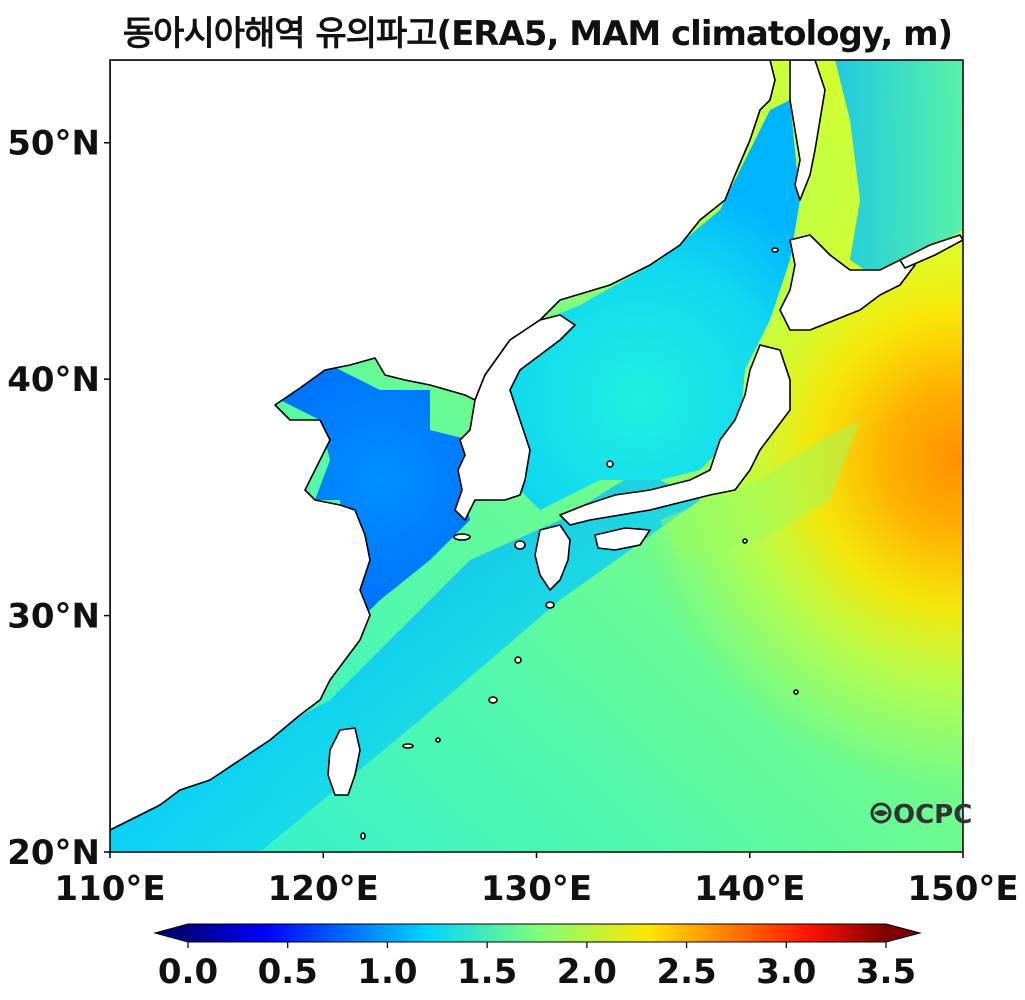 The height and width of the screenshot is (1000, 1025). What do you see at coordinates (323, 889) in the screenshot?
I see `x-tick-label: 120°E` at bounding box center [323, 889].